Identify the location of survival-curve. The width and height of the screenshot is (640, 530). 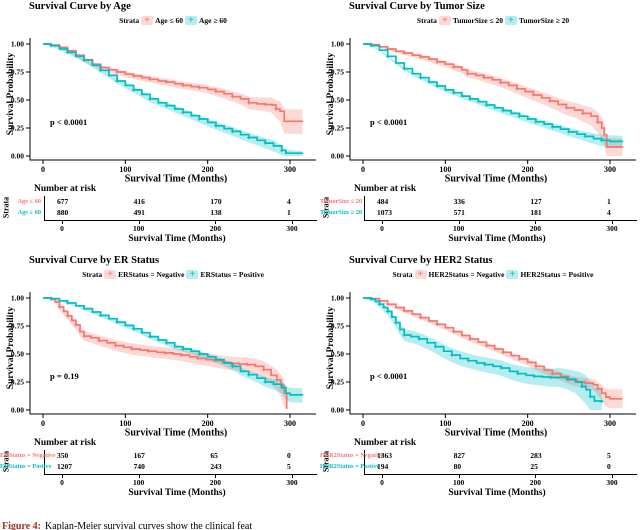
(173, 99).